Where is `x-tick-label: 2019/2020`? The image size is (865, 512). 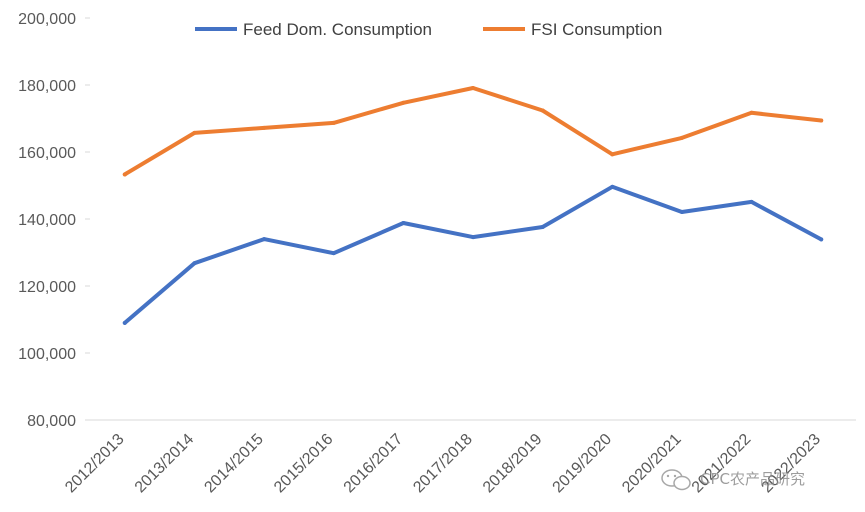
x-tick-label: 2019/2020 is located at coordinates (583, 464).